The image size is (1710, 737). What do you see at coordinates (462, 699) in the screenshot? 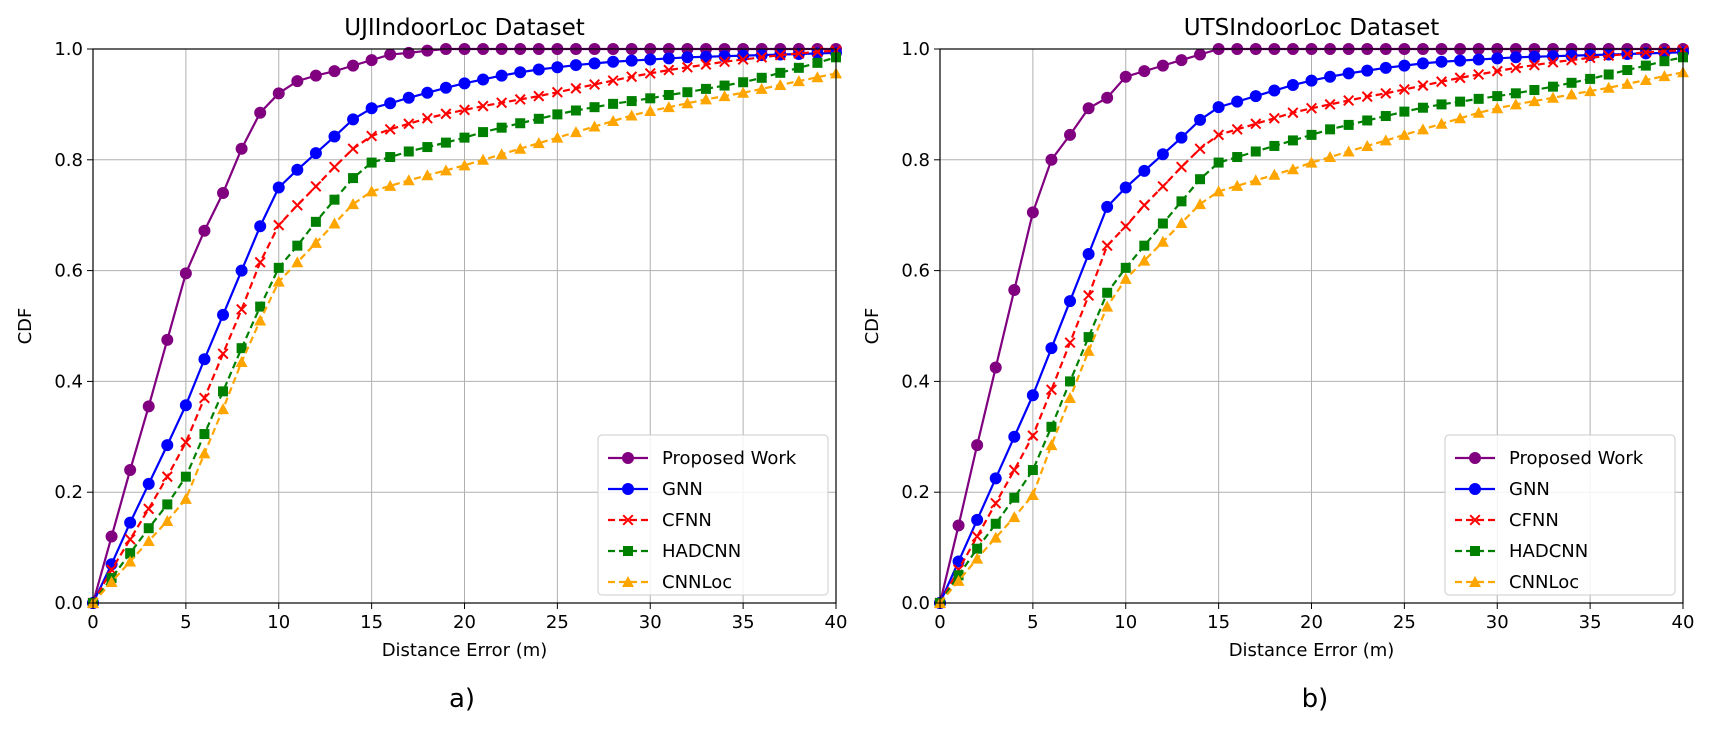
I see `panel-caption: a)` at bounding box center [462, 699].